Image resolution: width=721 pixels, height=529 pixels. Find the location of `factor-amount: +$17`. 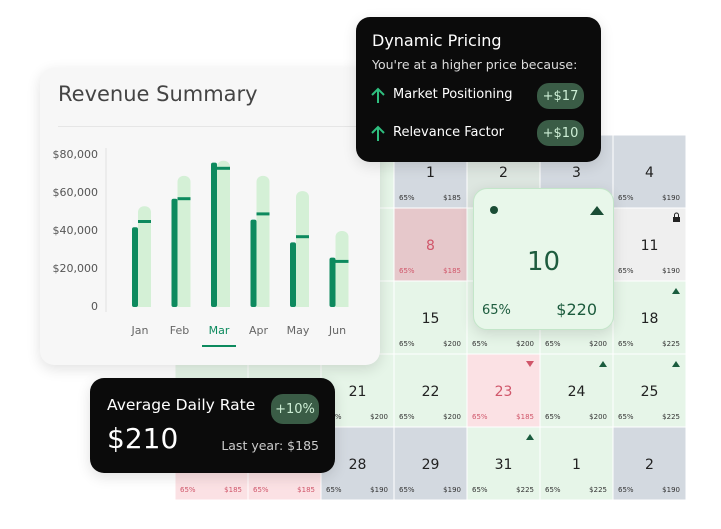

factor-amount: +$17 is located at coordinates (560, 96).